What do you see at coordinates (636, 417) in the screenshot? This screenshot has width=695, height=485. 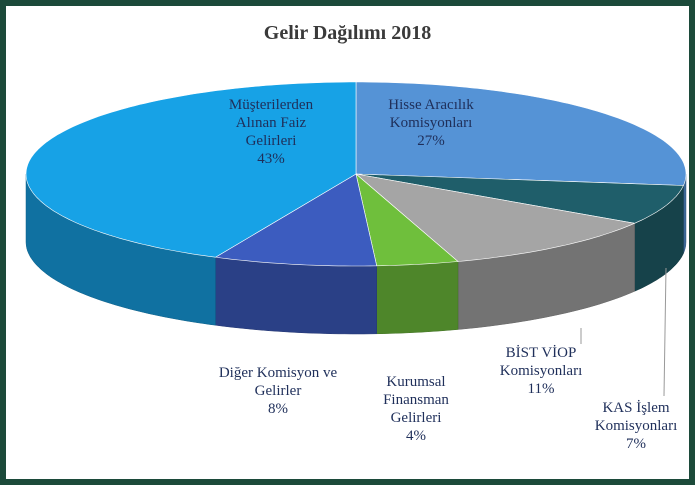 I see `category-label: KAS İşlem Komisyonları` at bounding box center [636, 417].